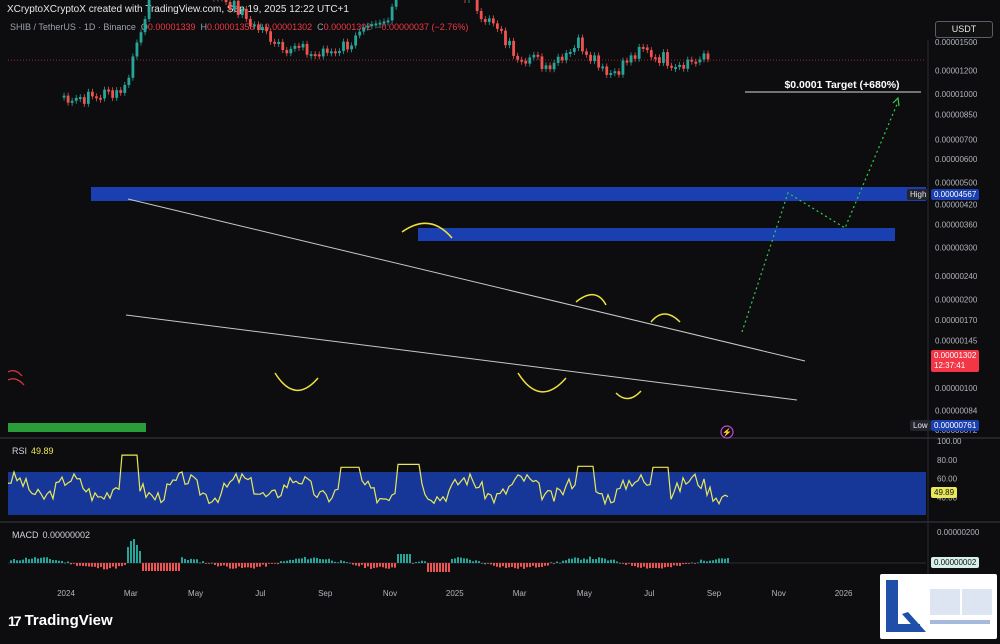 This screenshot has width=1000, height=644. I want to click on rsi-title: RSI, so click(19, 451).